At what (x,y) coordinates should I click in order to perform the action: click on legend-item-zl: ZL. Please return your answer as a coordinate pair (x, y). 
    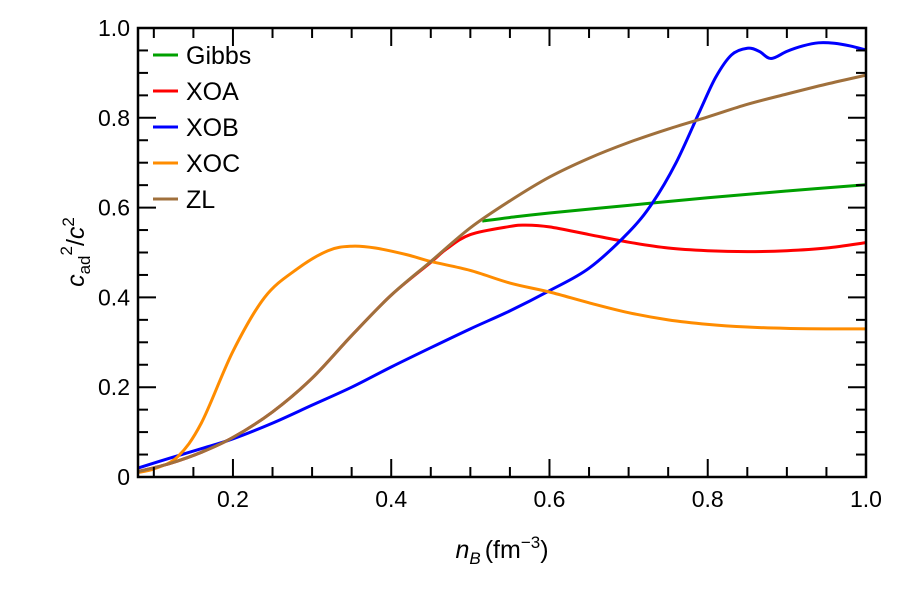
    Looking at the image, I should click on (184, 200).